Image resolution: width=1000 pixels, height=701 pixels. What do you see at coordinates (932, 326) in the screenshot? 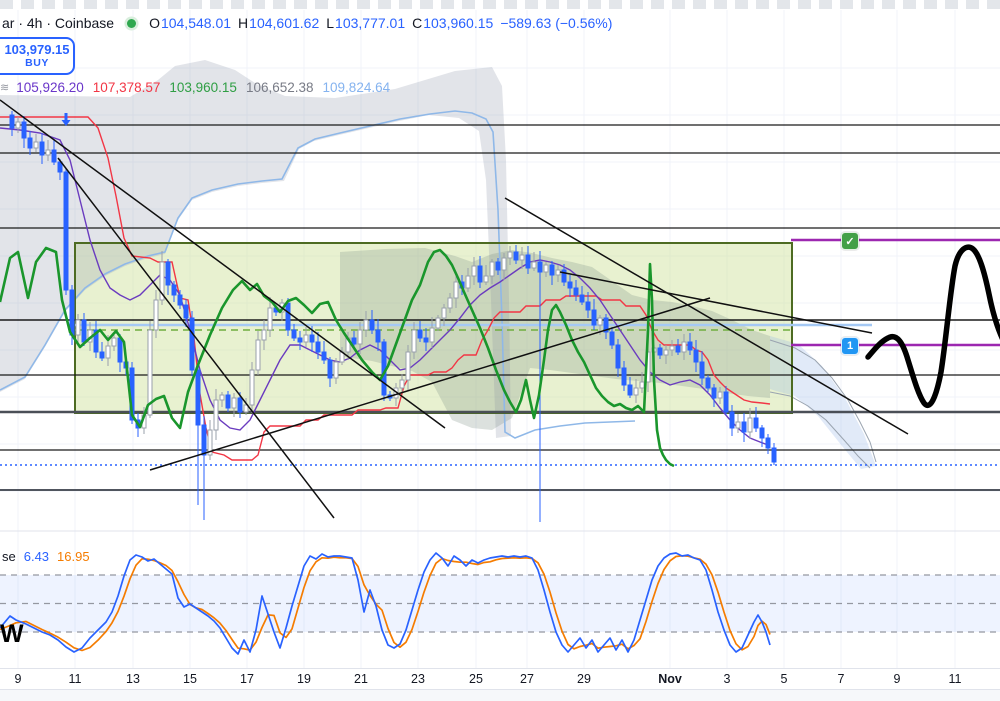
I see `drawn-squiggle` at bounding box center [932, 326].